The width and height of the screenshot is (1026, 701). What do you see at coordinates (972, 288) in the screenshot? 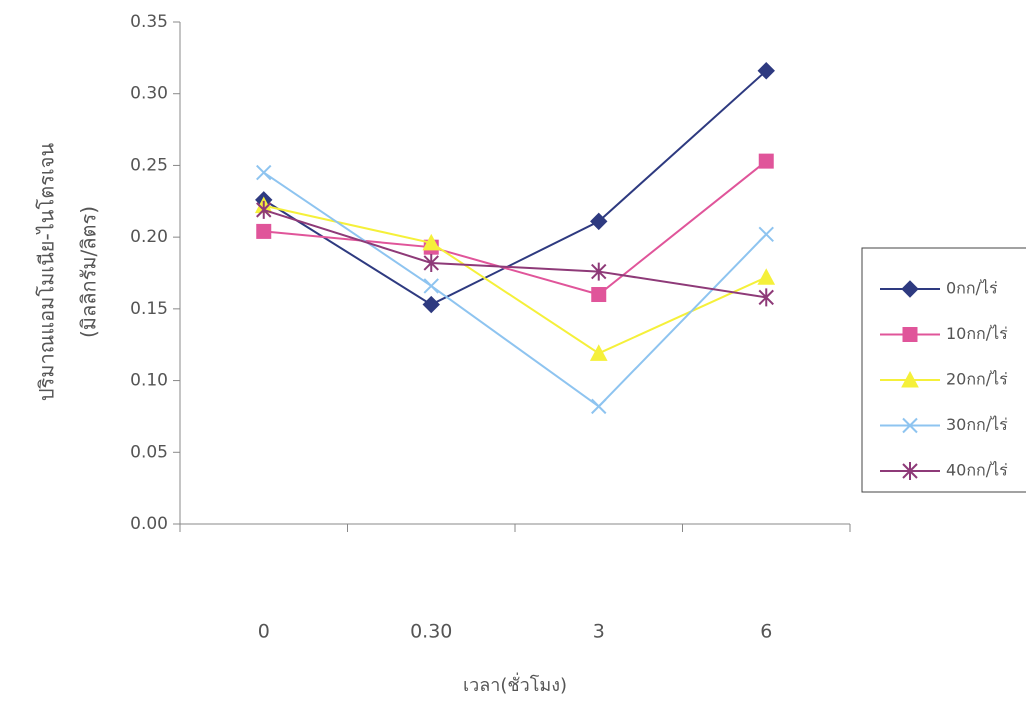
I see `legend-label: 0กก/ไร่` at bounding box center [972, 288].